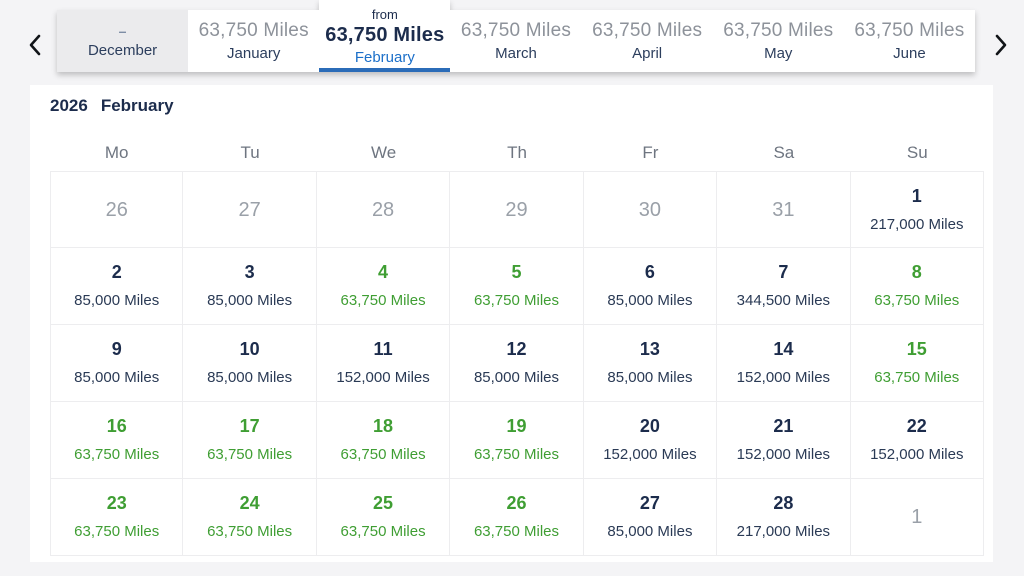 This screenshot has height=576, width=1024. What do you see at coordinates (383, 286) in the screenshot?
I see `day-cell: 4 63,750 Miles` at bounding box center [383, 286].